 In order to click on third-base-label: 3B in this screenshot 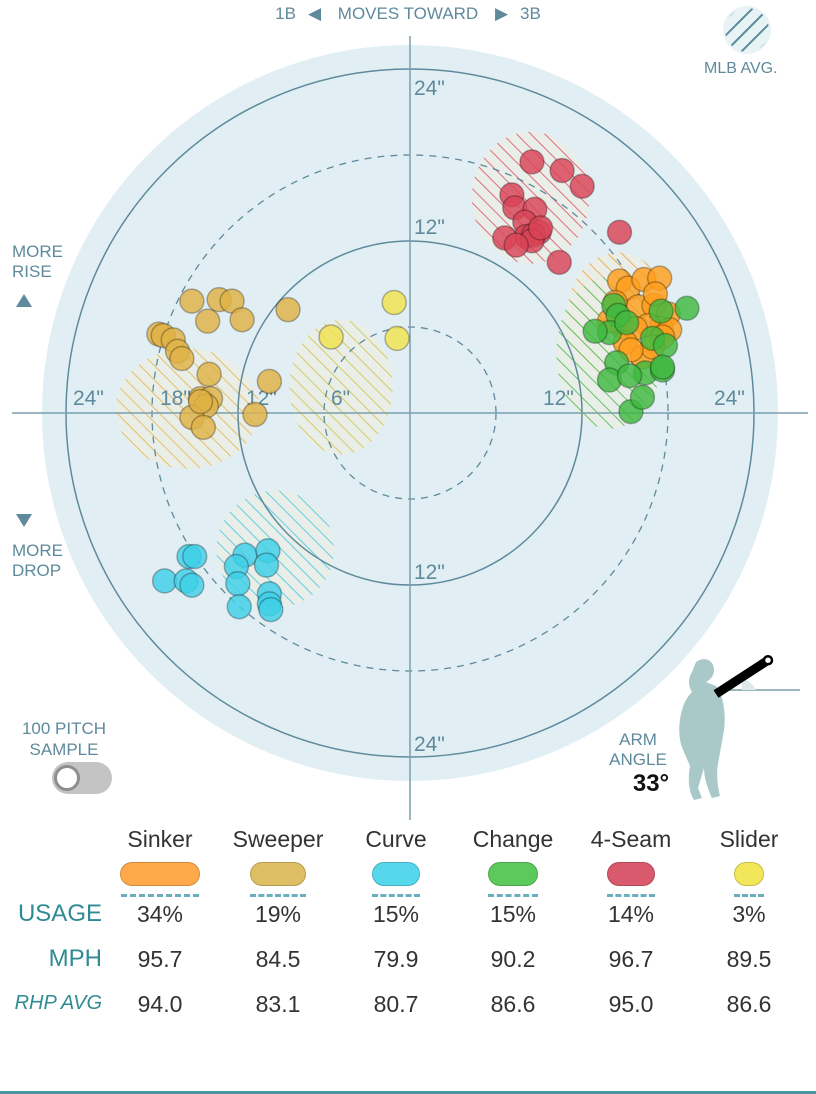, I will do `click(530, 13)`.